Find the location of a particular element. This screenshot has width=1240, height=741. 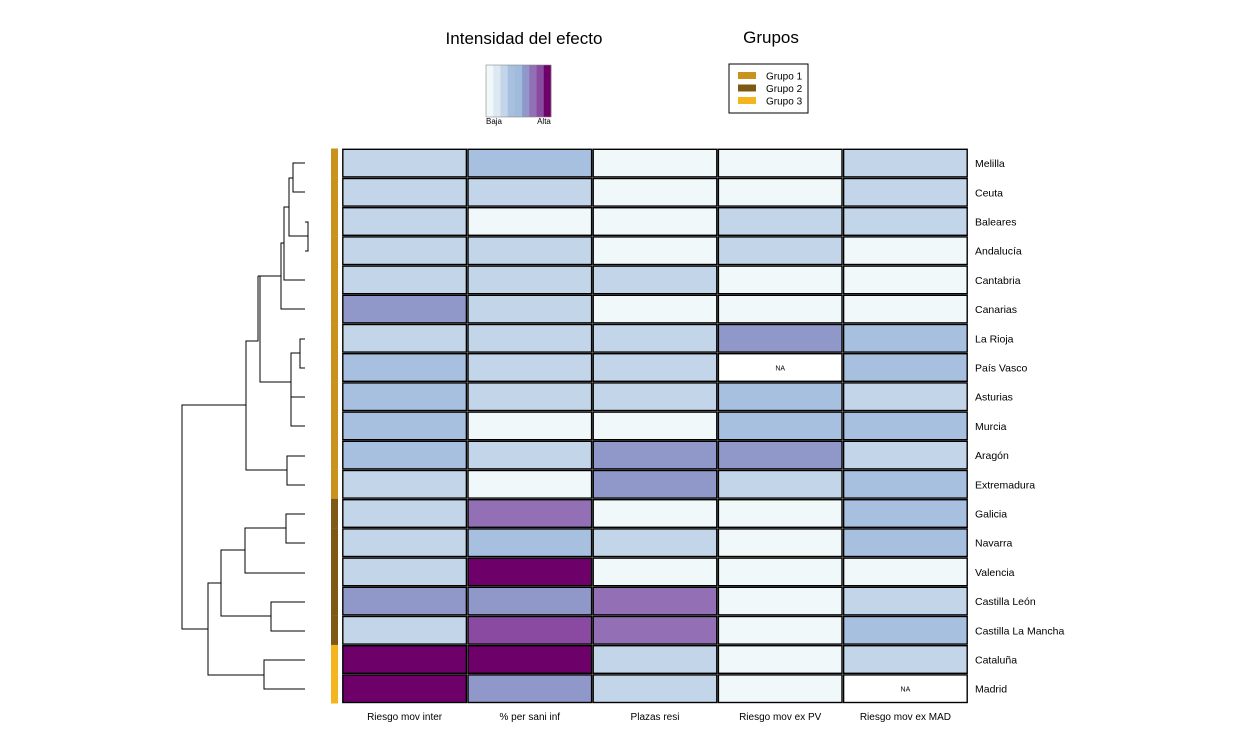

row-label: Castilla La Mancha is located at coordinates (1019, 631).